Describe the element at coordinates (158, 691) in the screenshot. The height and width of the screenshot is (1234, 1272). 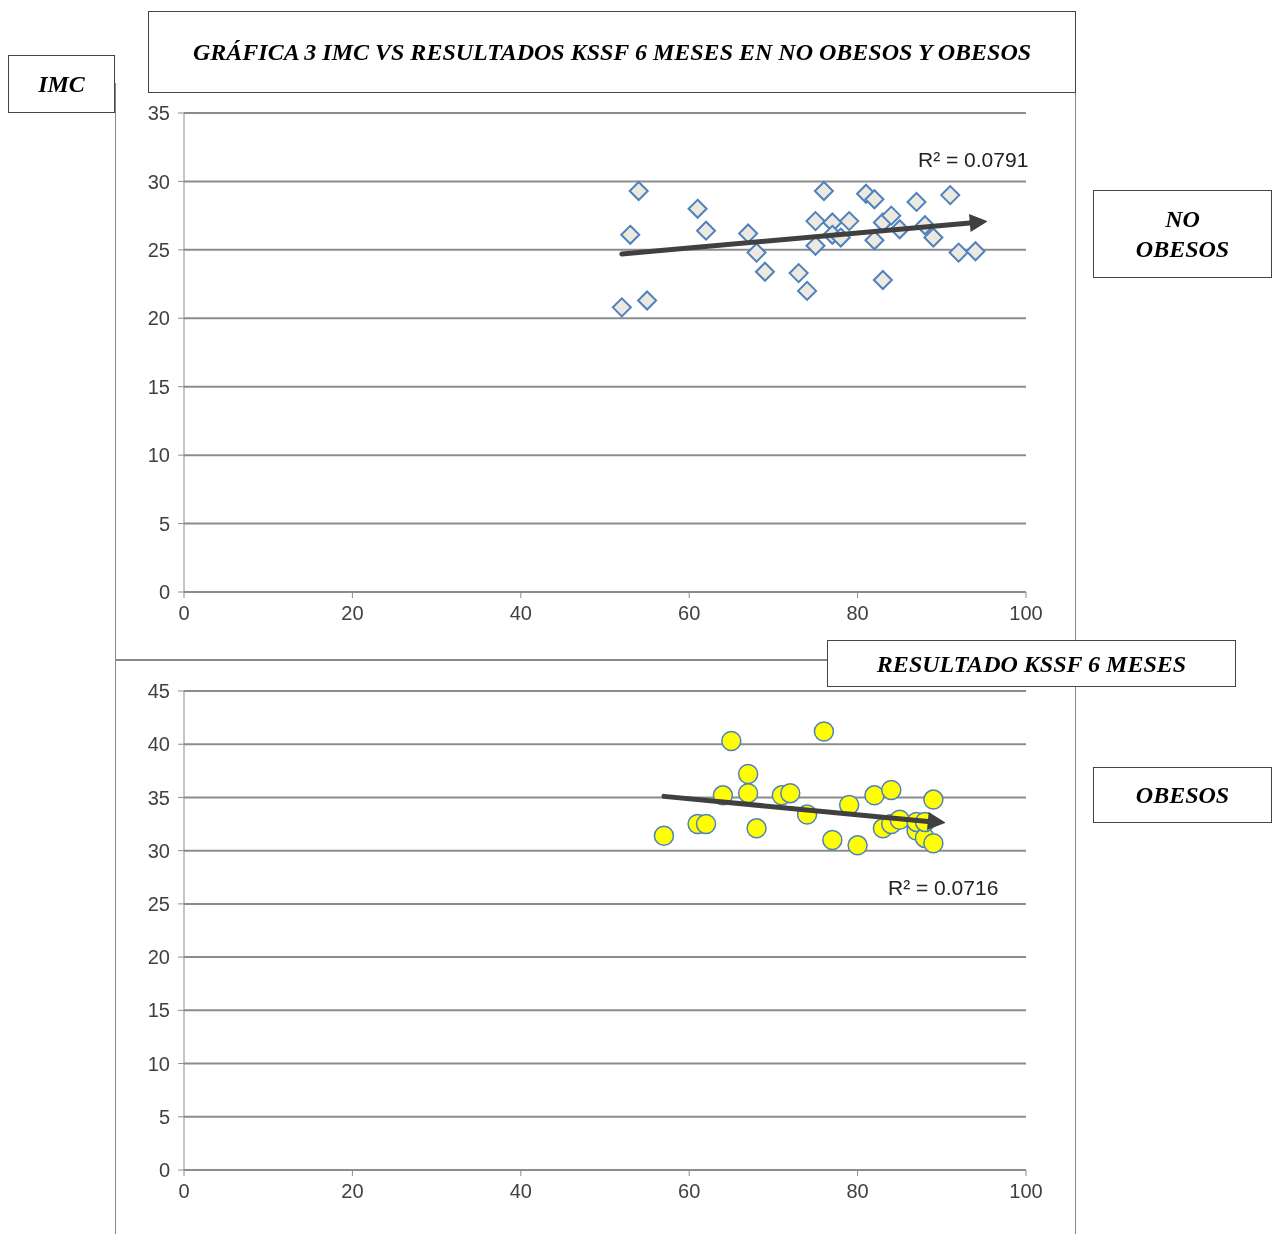
I see `y-tick-label: 45` at that location.